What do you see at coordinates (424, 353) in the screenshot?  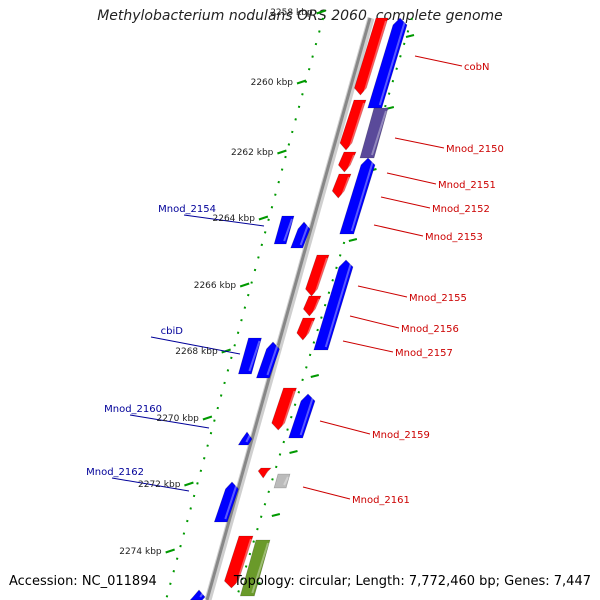 I see `gene-label-right: Mnod_2157` at bounding box center [424, 353].